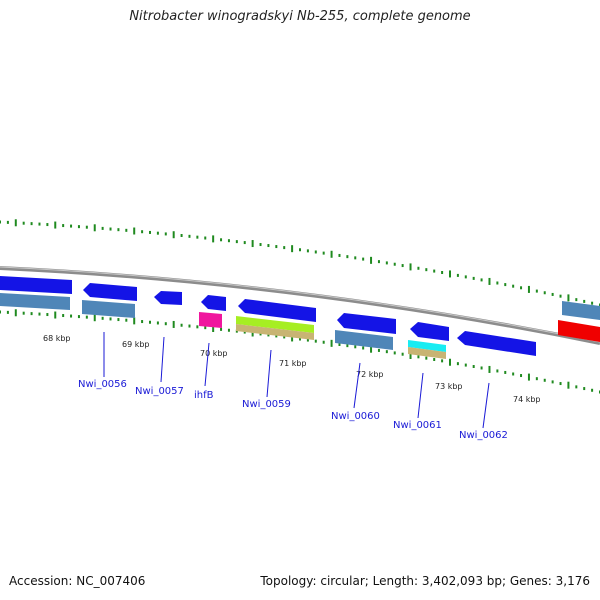  Describe the element at coordinates (57, 338) in the screenshot. I see `scale-label: 68 kbp` at that location.